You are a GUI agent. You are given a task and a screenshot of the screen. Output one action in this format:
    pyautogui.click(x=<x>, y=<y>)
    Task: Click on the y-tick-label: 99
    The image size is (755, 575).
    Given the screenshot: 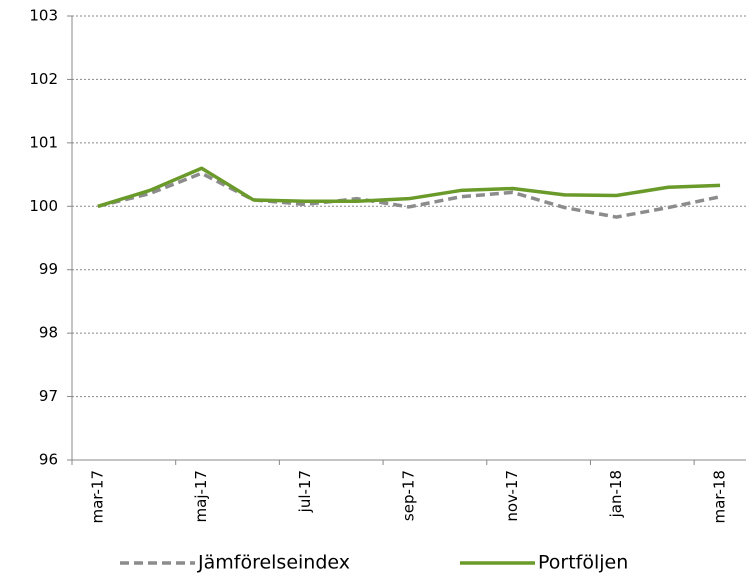 What is the action you would take?
    pyautogui.click(x=48, y=269)
    